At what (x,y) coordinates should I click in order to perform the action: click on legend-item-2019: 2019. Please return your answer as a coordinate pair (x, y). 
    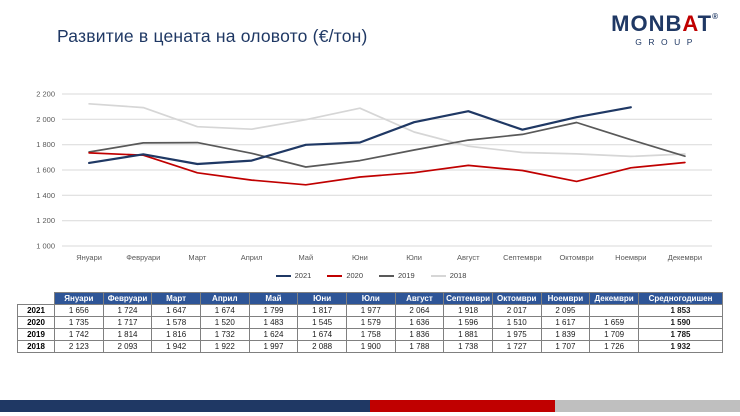
    Looking at the image, I should click on (397, 275).